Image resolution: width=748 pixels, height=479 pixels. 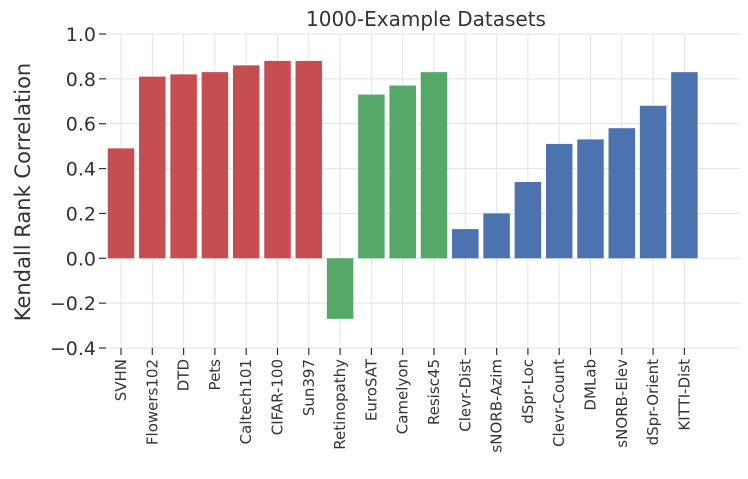 I want to click on bar-snorb-azim, so click(x=496, y=236).